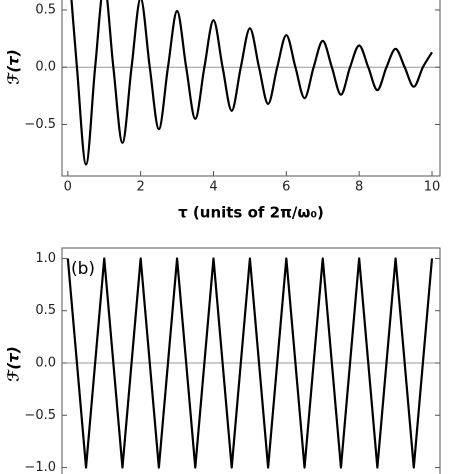 This screenshot has height=474, width=474. I want to click on x-tick-label: 6, so click(286, 187).